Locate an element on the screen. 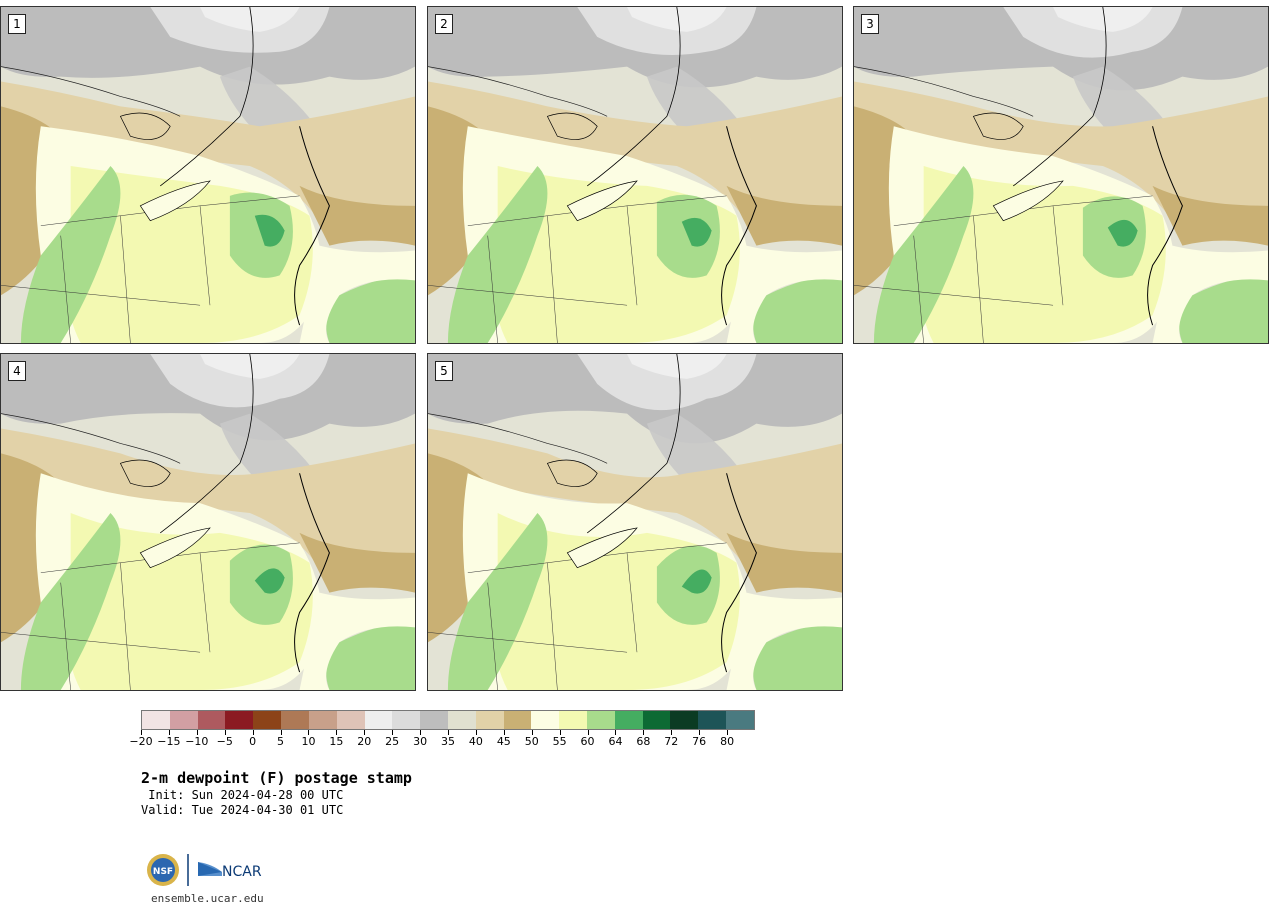 Image resolution: width=1280 pixels, height=910 pixels. colorbar-tick-label: 5 is located at coordinates (281, 741).